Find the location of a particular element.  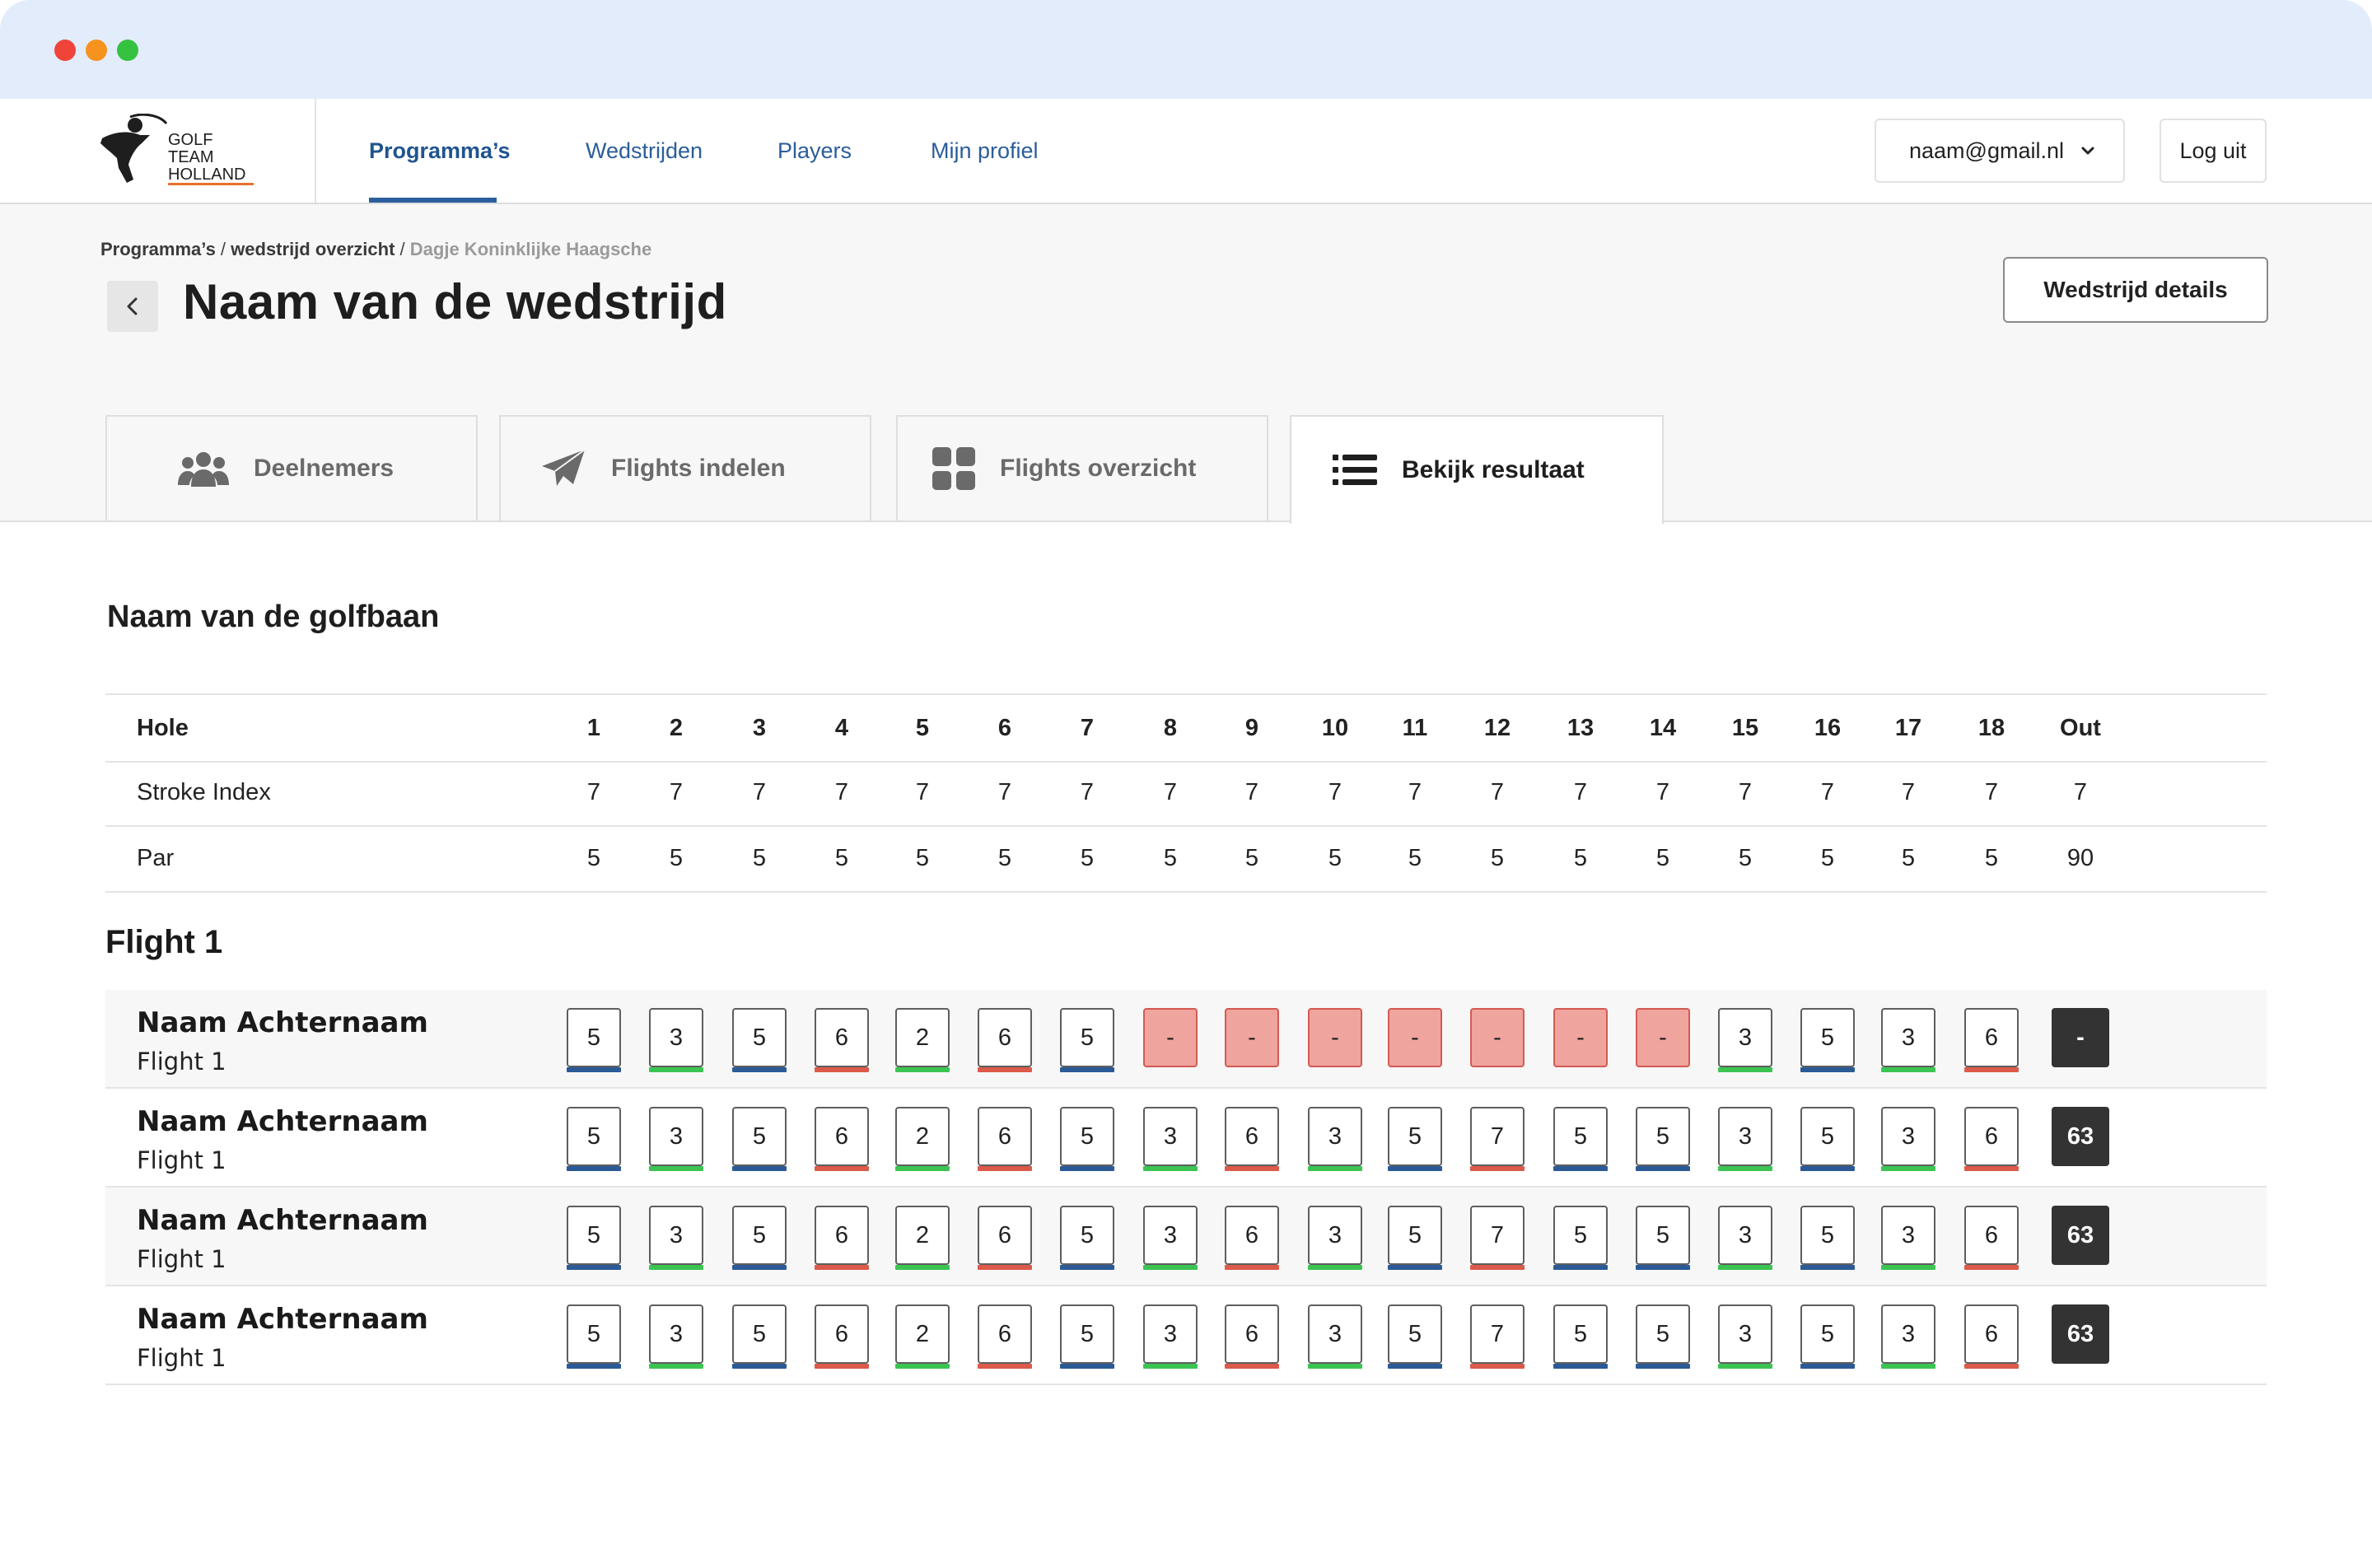

tab-deelnemers: Deelnemers is located at coordinates (291, 468).